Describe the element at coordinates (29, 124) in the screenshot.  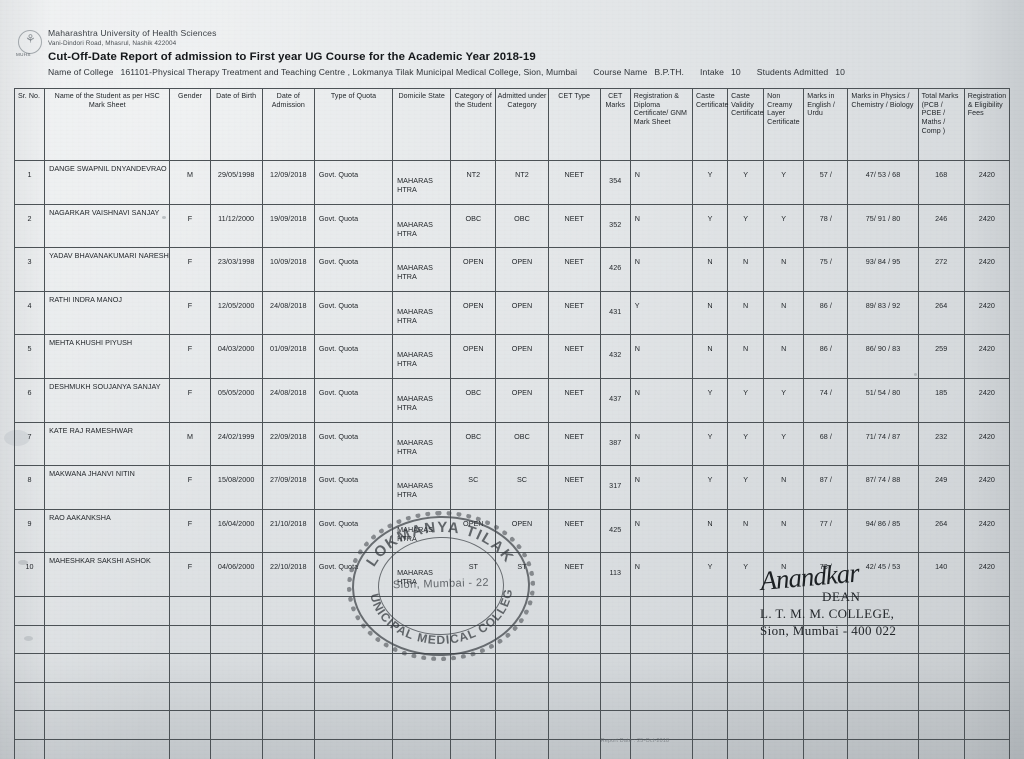
I see `col-sr-no: Sr. No.` at that location.